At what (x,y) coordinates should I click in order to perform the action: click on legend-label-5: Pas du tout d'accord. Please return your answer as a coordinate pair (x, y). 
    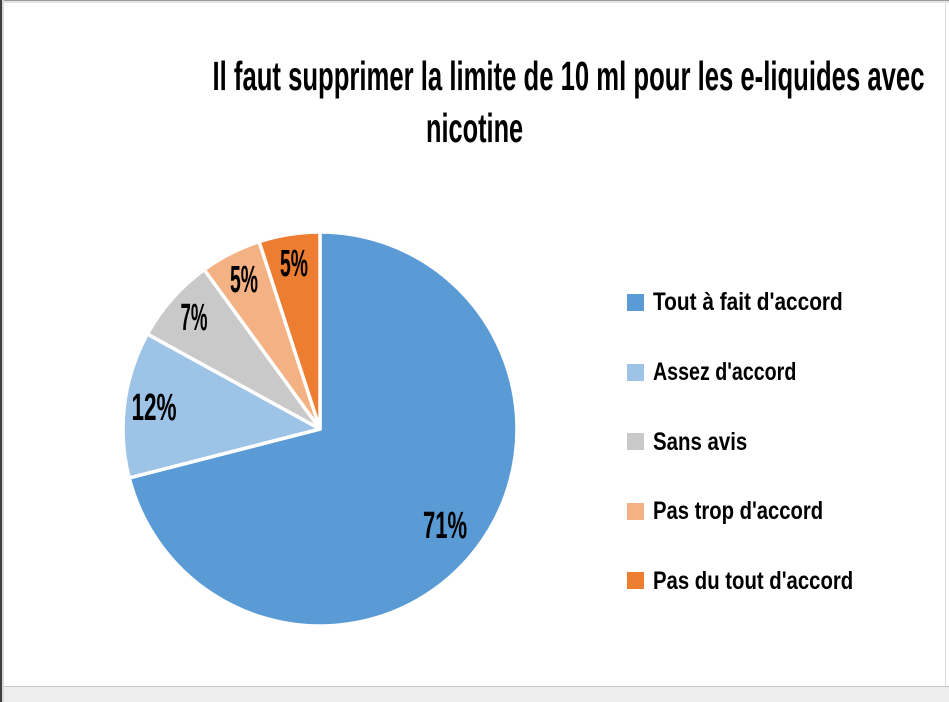
    Looking at the image, I should click on (753, 580).